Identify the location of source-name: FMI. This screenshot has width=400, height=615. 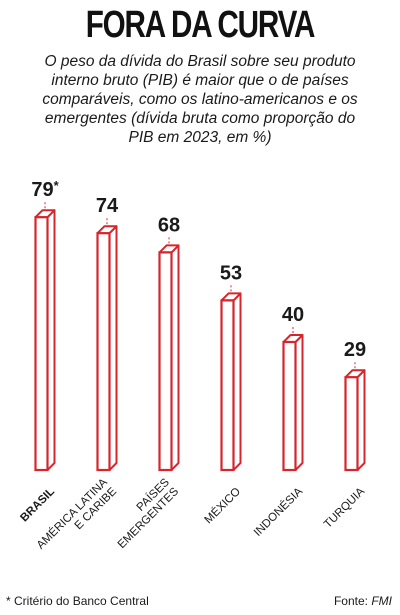
(381, 601).